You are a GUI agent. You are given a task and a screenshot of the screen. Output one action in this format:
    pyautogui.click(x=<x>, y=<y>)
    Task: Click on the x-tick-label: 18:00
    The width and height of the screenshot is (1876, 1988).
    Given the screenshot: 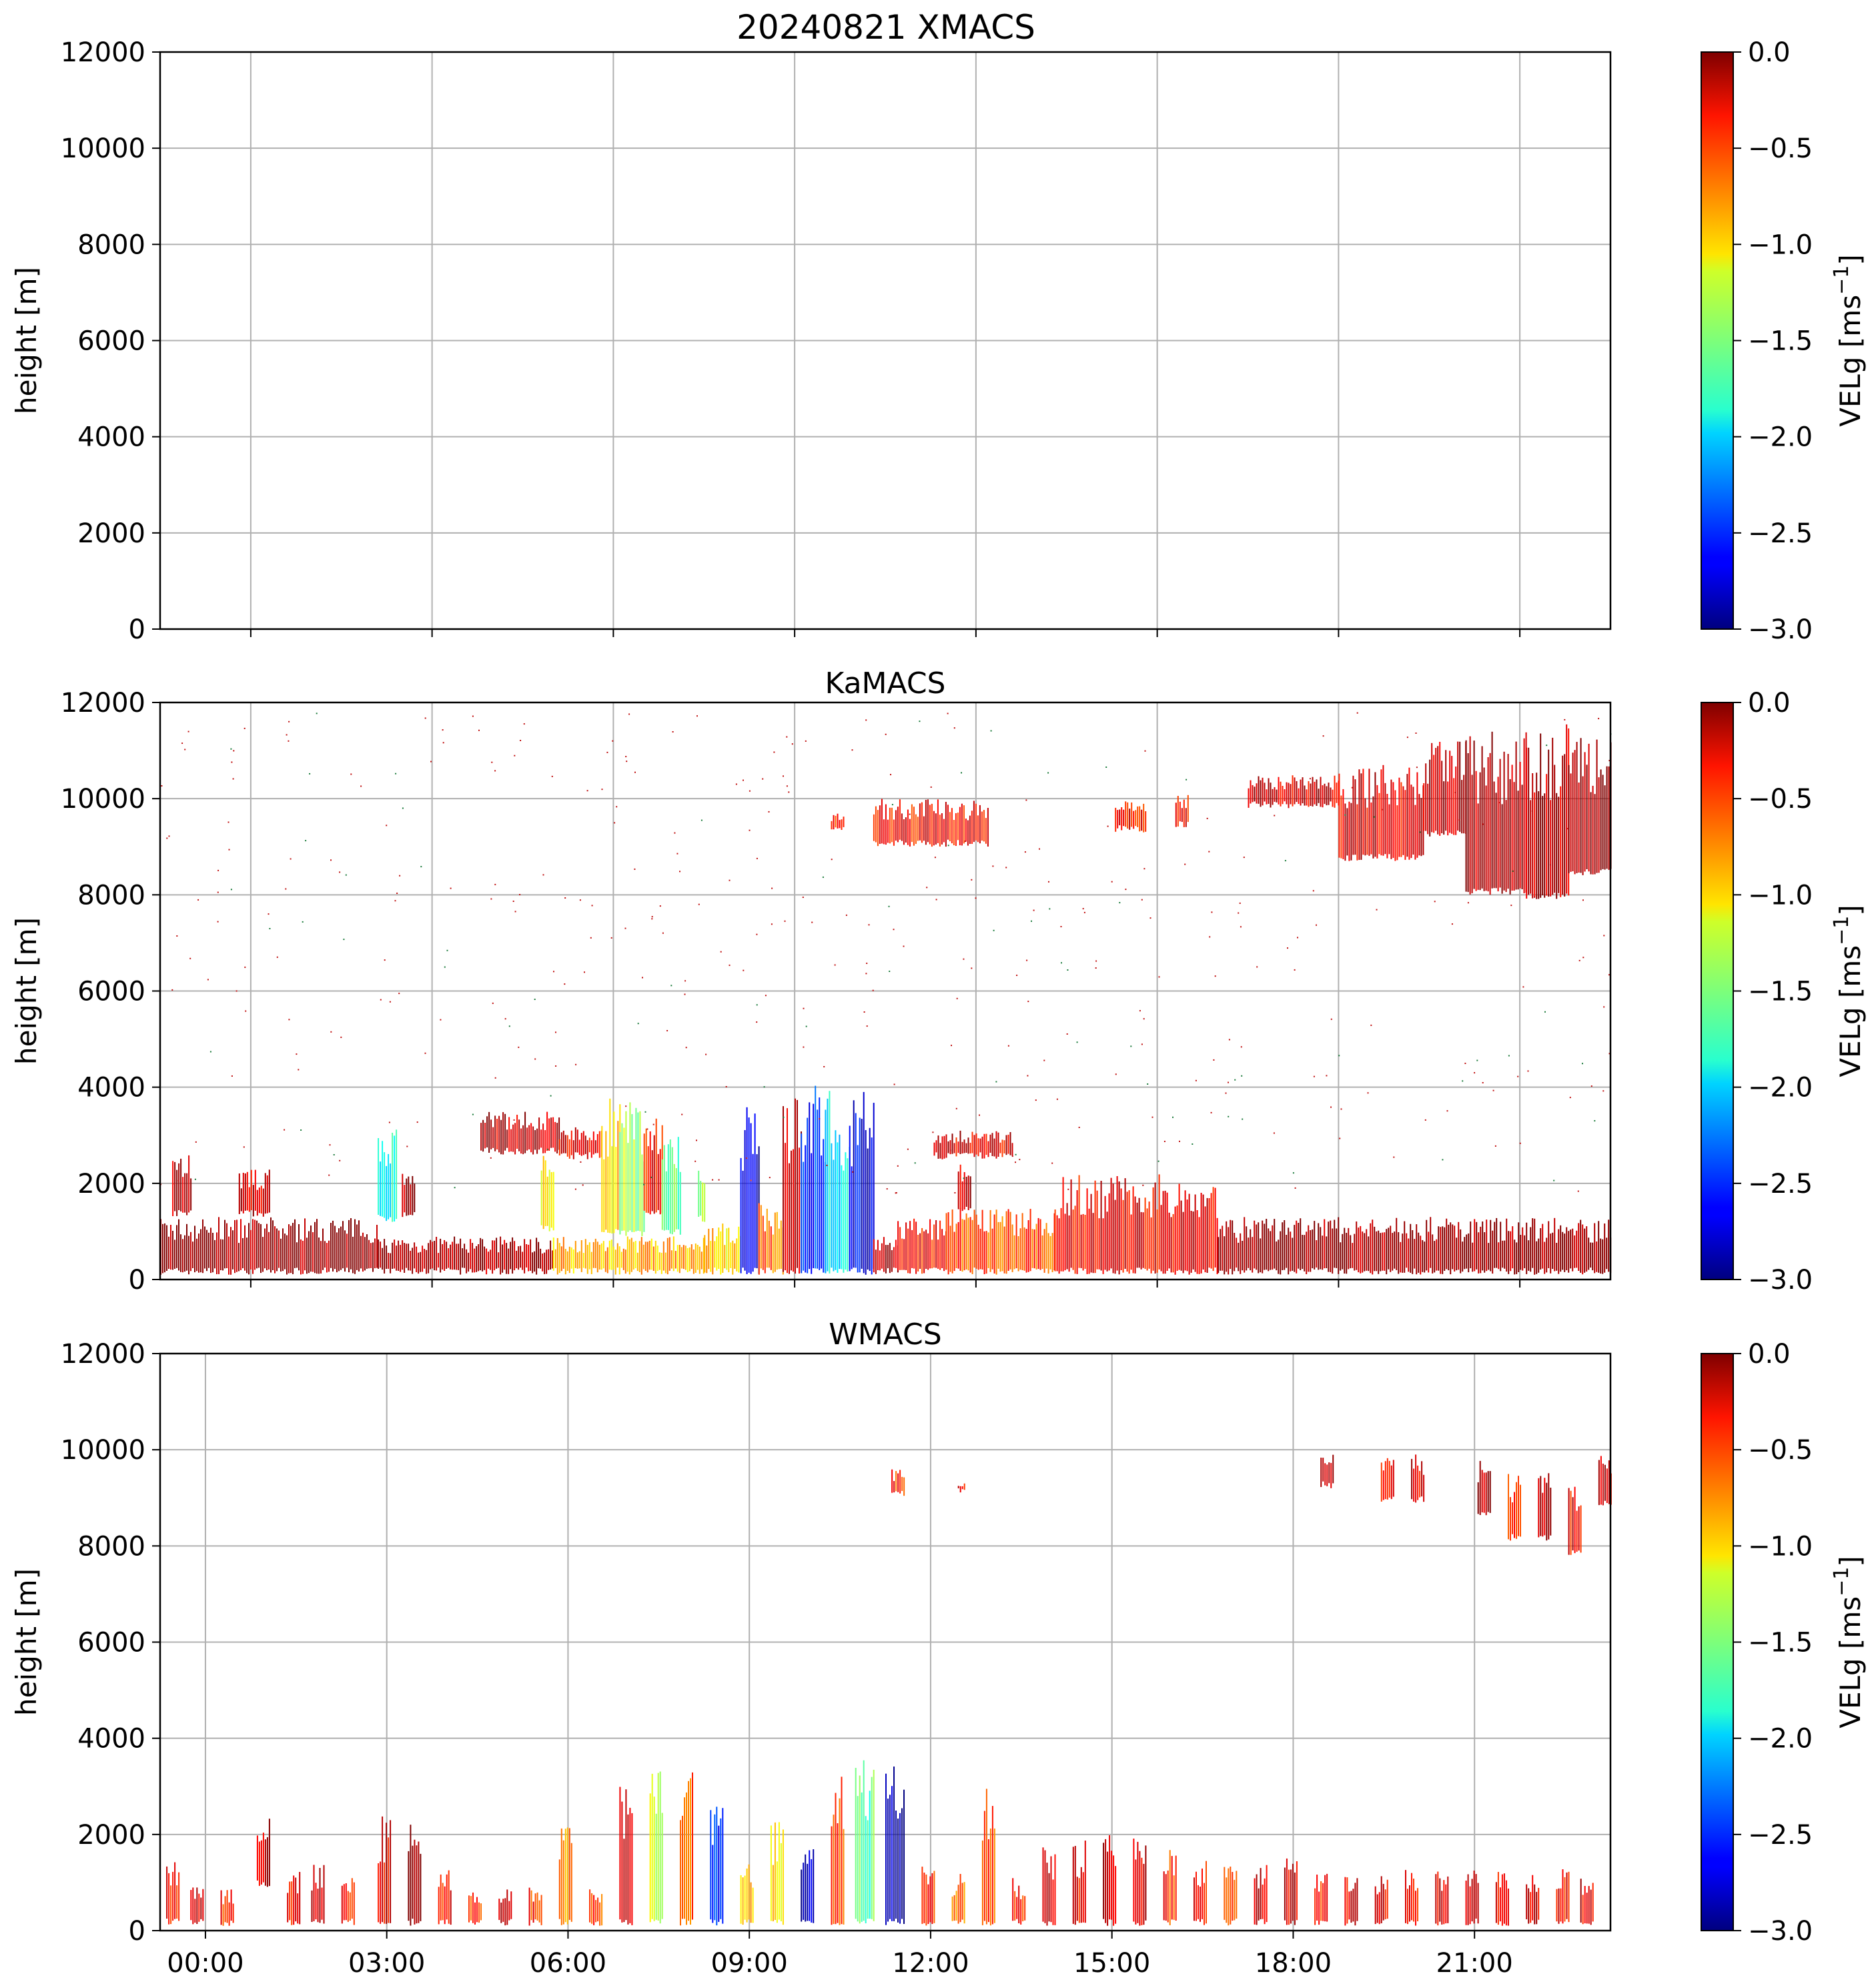 What is the action you would take?
    pyautogui.click(x=1293, y=1963)
    